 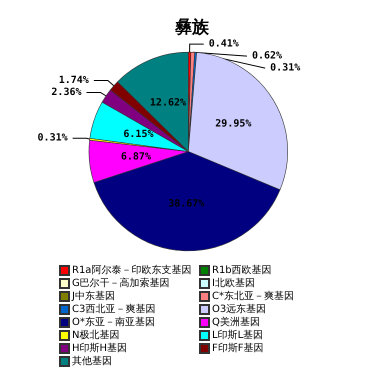 I want to click on data-label: 29.95%, so click(x=233, y=124).